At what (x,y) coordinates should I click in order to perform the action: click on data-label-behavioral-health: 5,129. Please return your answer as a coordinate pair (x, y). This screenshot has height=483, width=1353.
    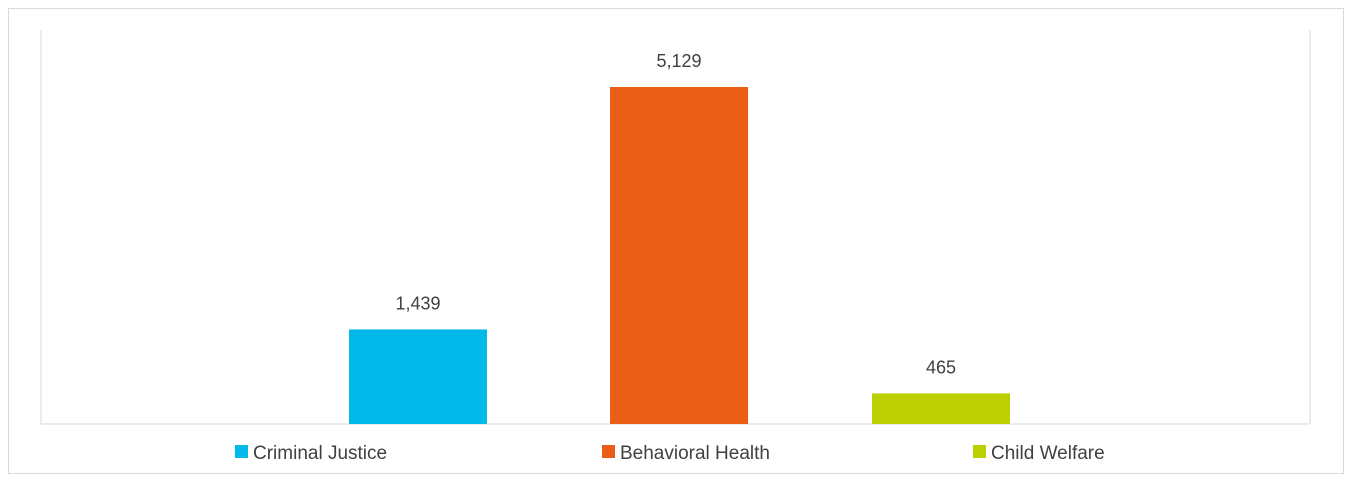
    Looking at the image, I should click on (678, 61).